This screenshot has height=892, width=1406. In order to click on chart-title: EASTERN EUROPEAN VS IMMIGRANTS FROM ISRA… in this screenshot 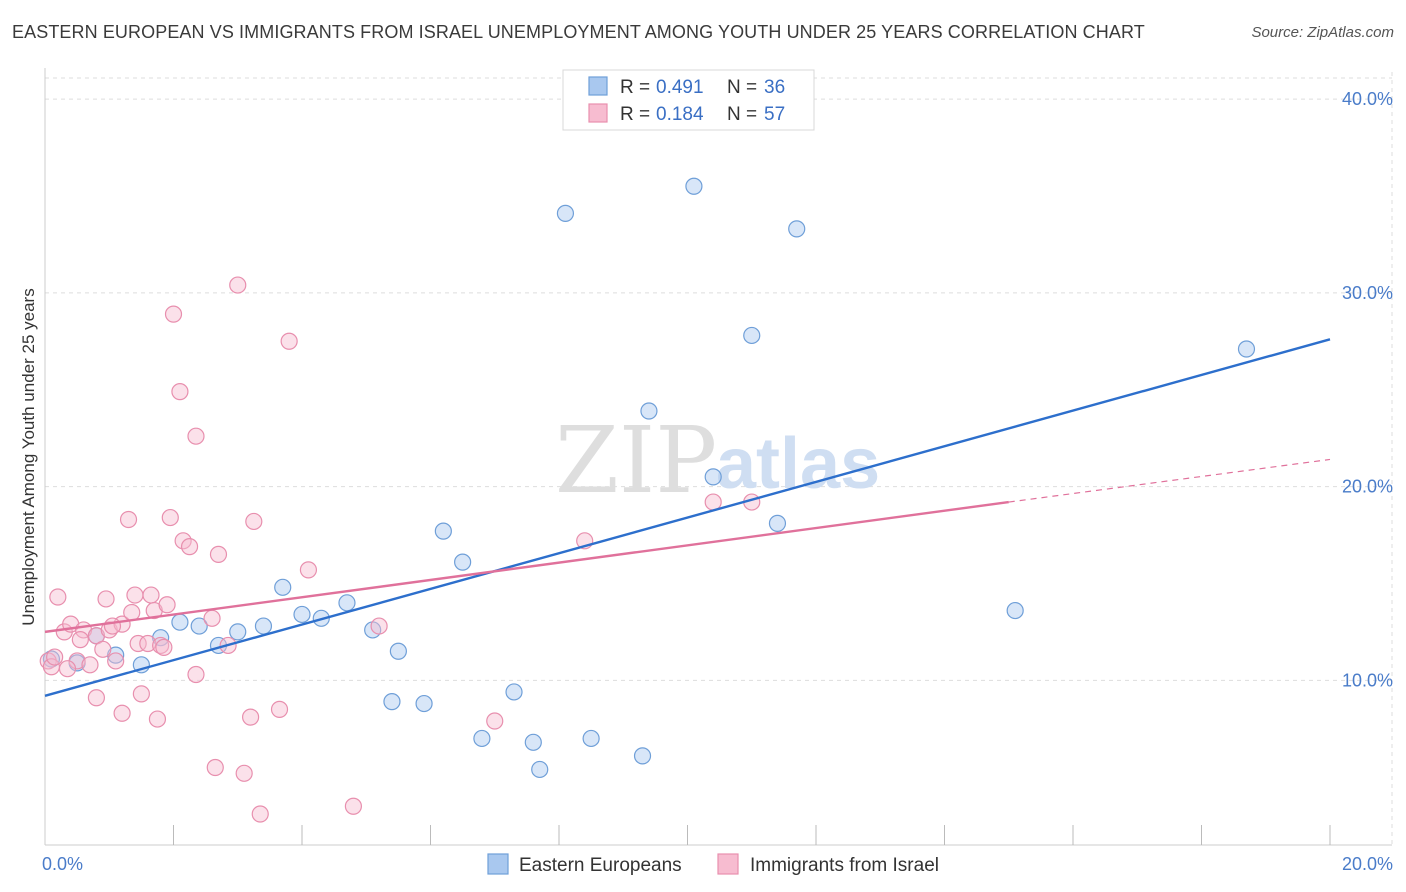, I will do `click(578, 32)`.